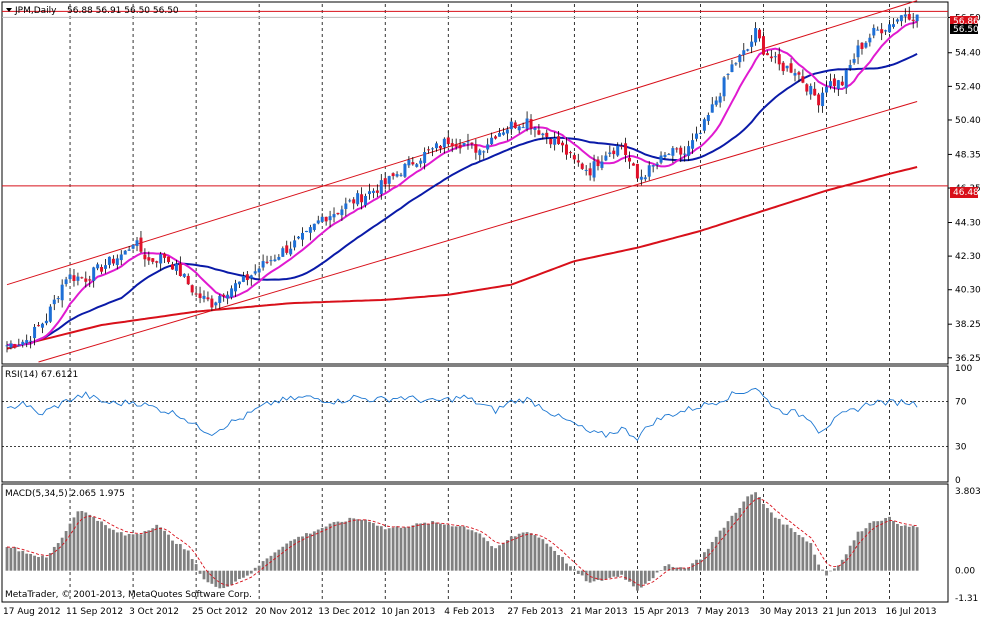 The width and height of the screenshot is (990, 620). What do you see at coordinates (968, 325) in the screenshot?
I see `price-tick-label: 38.25` at bounding box center [968, 325].